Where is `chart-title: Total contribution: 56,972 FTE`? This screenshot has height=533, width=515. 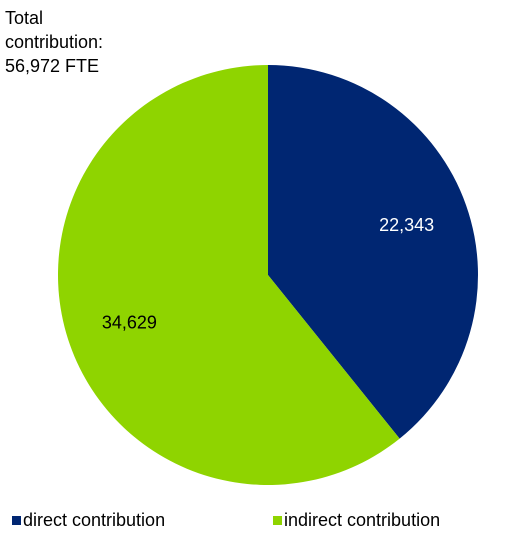 chart-title: Total contribution: 56,972 FTE is located at coordinates (54, 42).